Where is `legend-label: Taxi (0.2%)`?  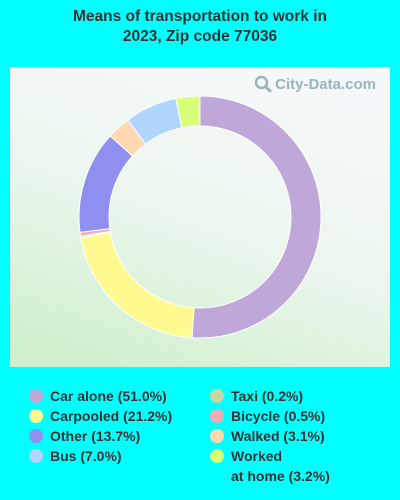
legend-label: Taxi (0.2%) is located at coordinates (267, 396).